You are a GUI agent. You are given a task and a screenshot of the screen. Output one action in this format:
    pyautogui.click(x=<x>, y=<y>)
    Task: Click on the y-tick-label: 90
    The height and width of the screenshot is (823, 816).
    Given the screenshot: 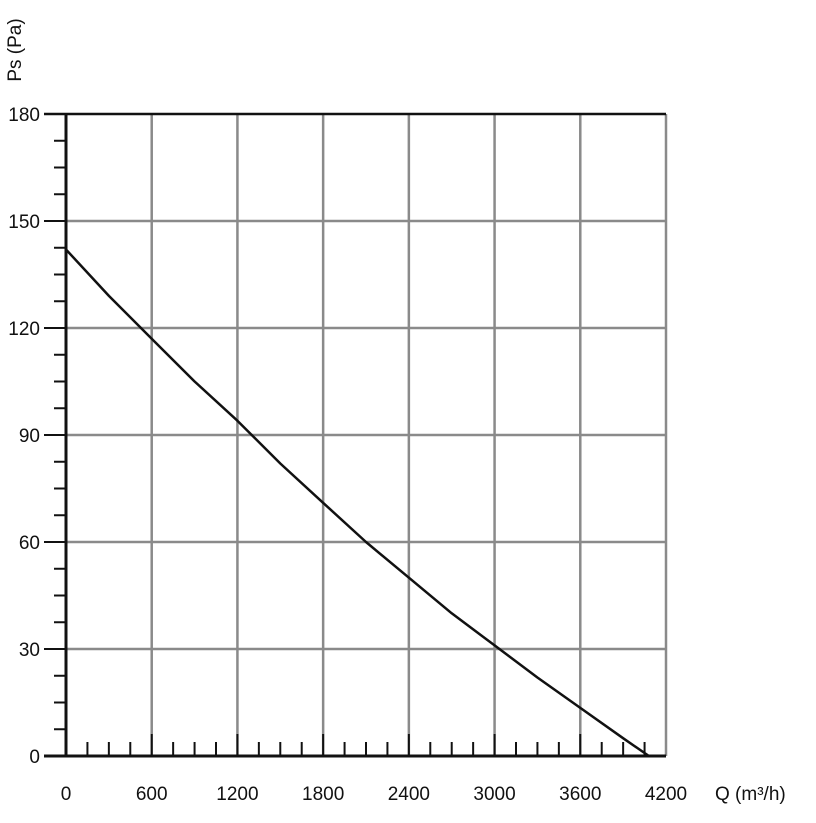 What is the action you would take?
    pyautogui.click(x=29, y=436)
    